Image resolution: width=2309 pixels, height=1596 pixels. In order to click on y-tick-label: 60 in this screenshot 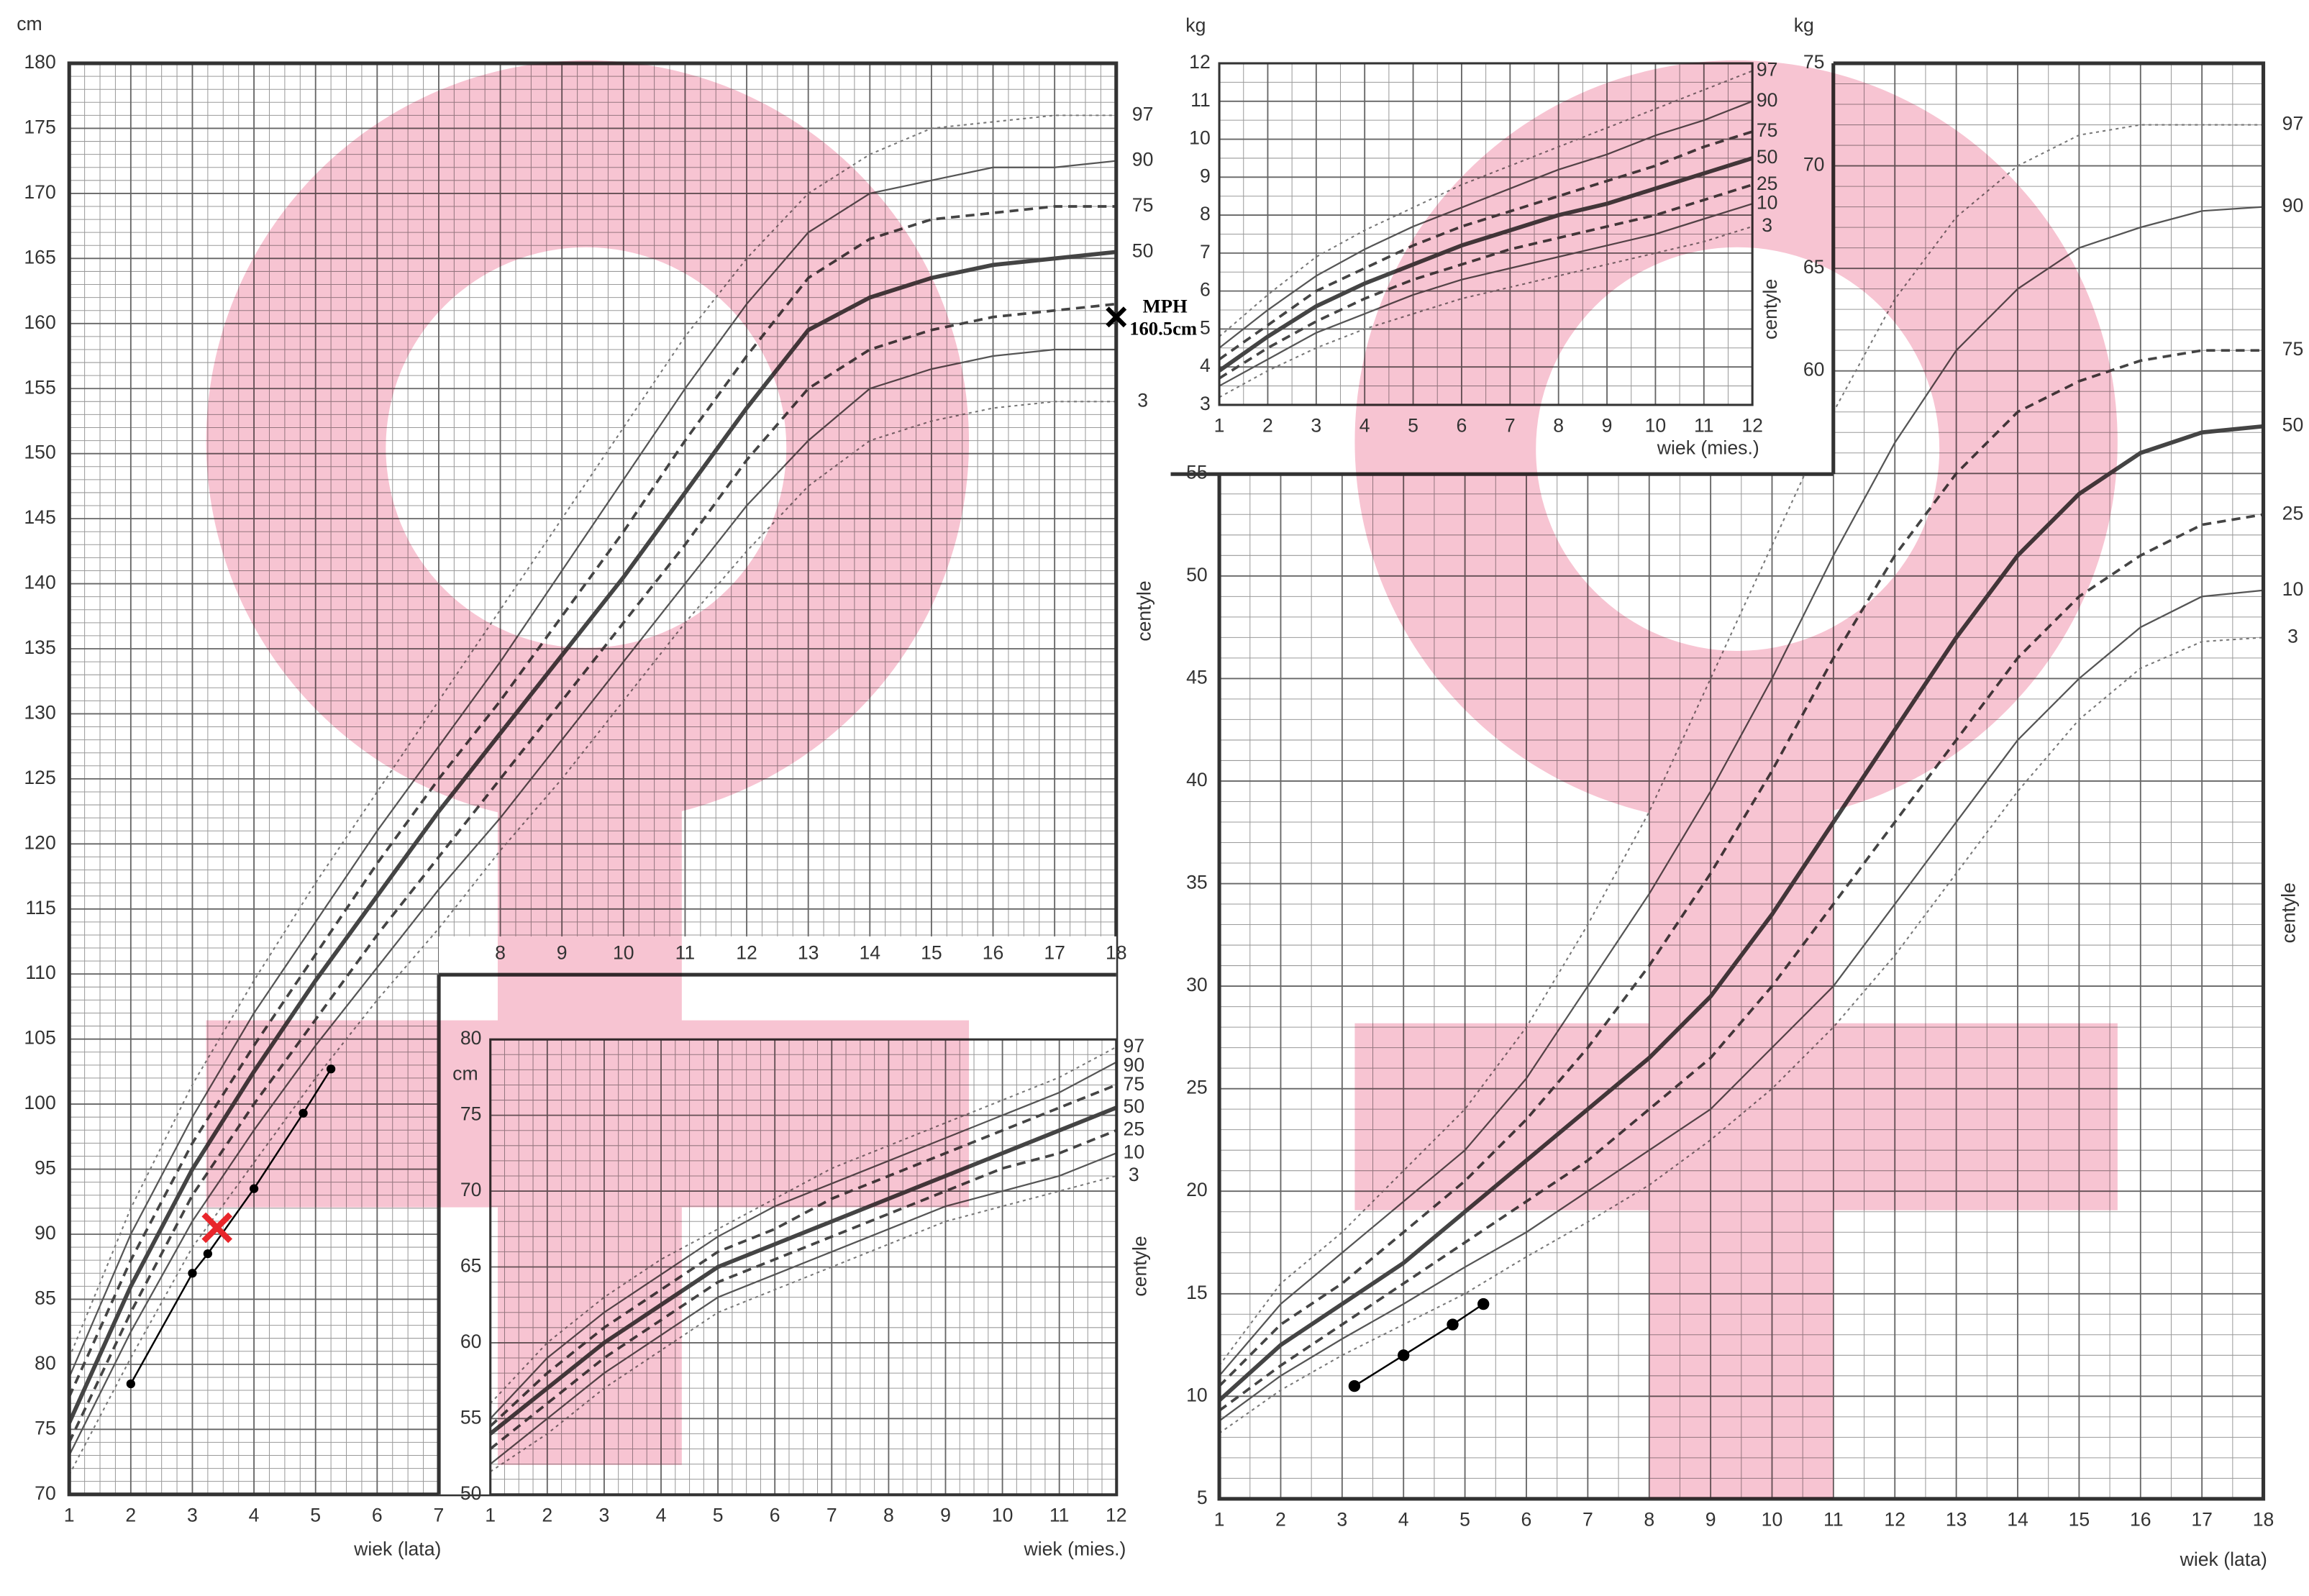, I will do `click(1814, 369)`.